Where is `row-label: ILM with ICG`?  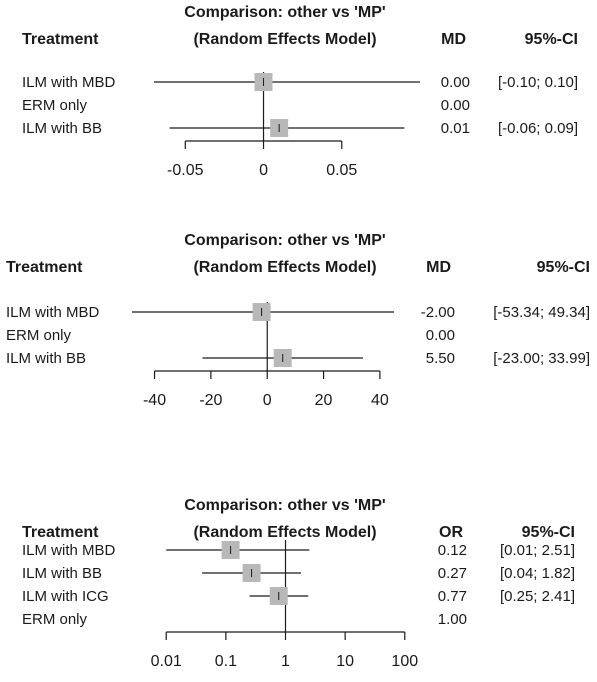 row-label: ILM with ICG is located at coordinates (65, 596).